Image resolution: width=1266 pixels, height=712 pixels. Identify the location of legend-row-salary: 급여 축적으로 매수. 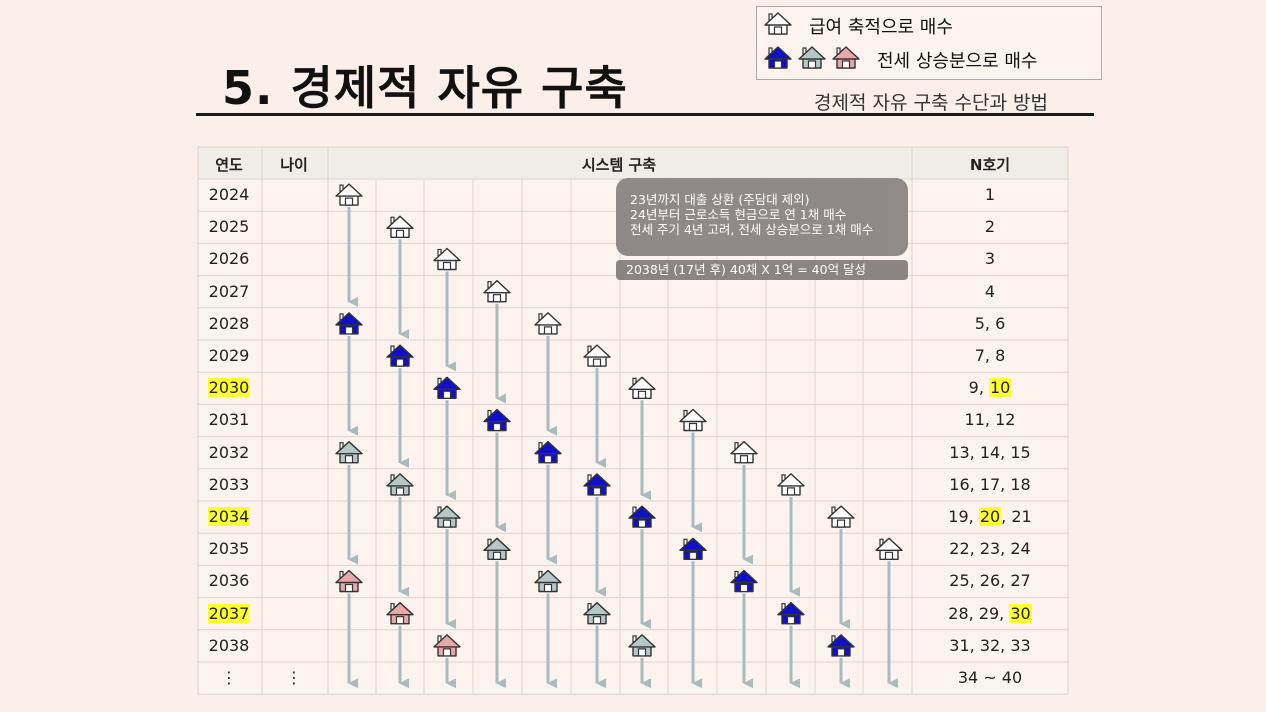
(858, 26).